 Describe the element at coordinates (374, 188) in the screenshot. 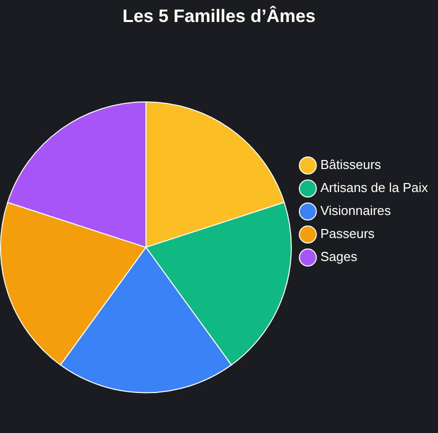

I see `legend-label: Artisans de la Paix` at that location.